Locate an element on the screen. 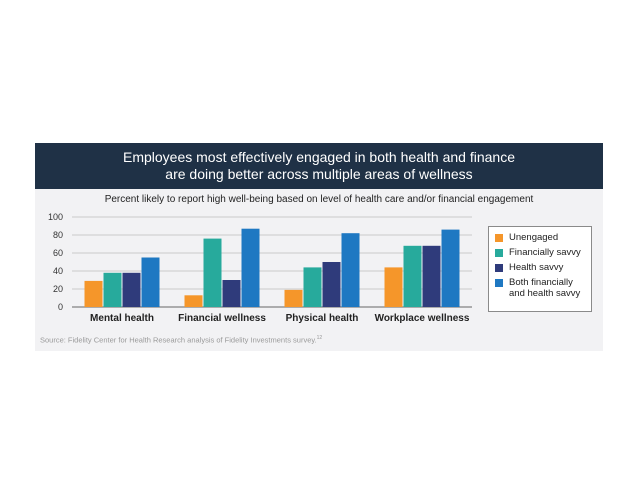  legend-label: Financially savvy is located at coordinates (545, 252).